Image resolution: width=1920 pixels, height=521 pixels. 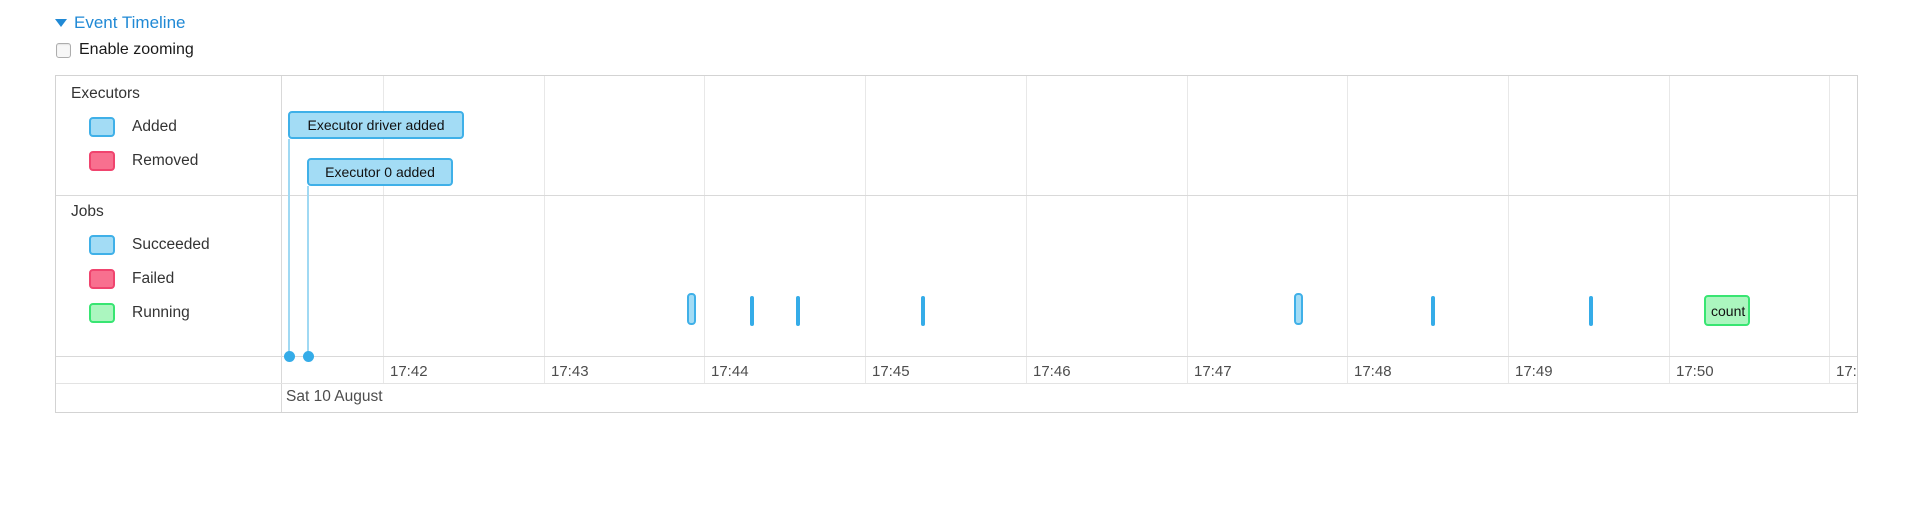 What do you see at coordinates (61, 23) in the screenshot?
I see `collapse-caret-icon` at bounding box center [61, 23].